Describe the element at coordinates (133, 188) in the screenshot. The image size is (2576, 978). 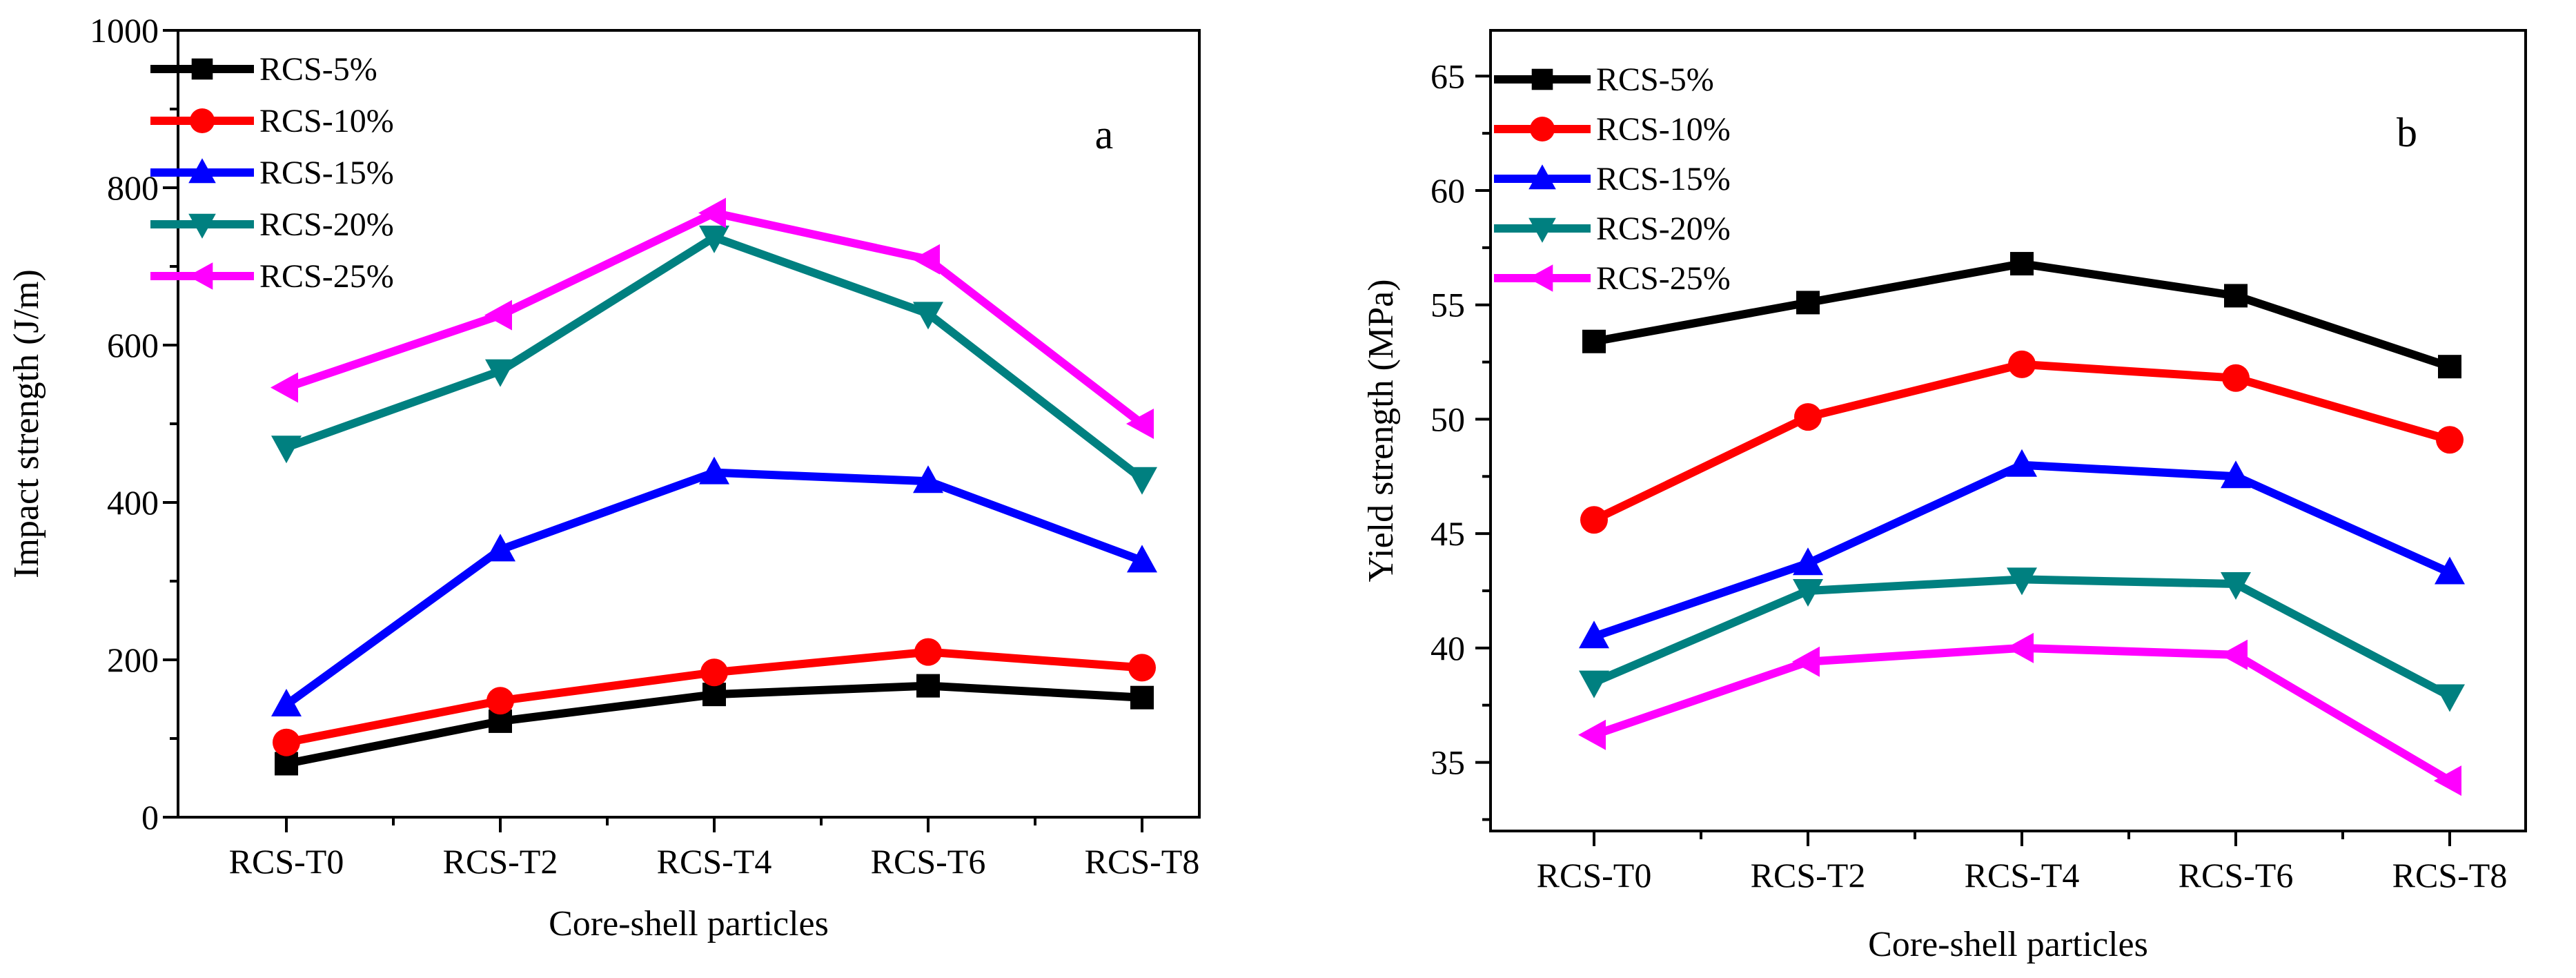
I see `y-tick-label: 800` at that location.